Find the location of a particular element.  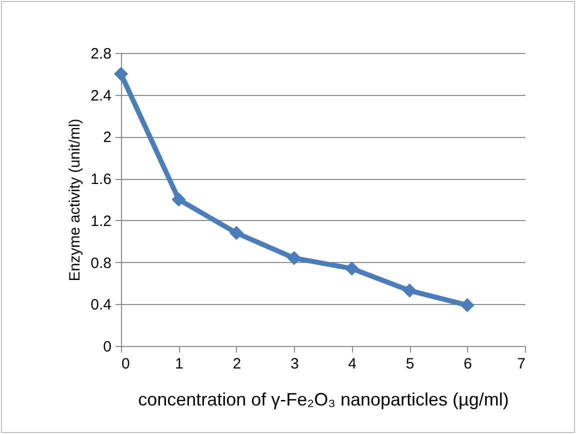

x-tick-label: 6 is located at coordinates (468, 364).